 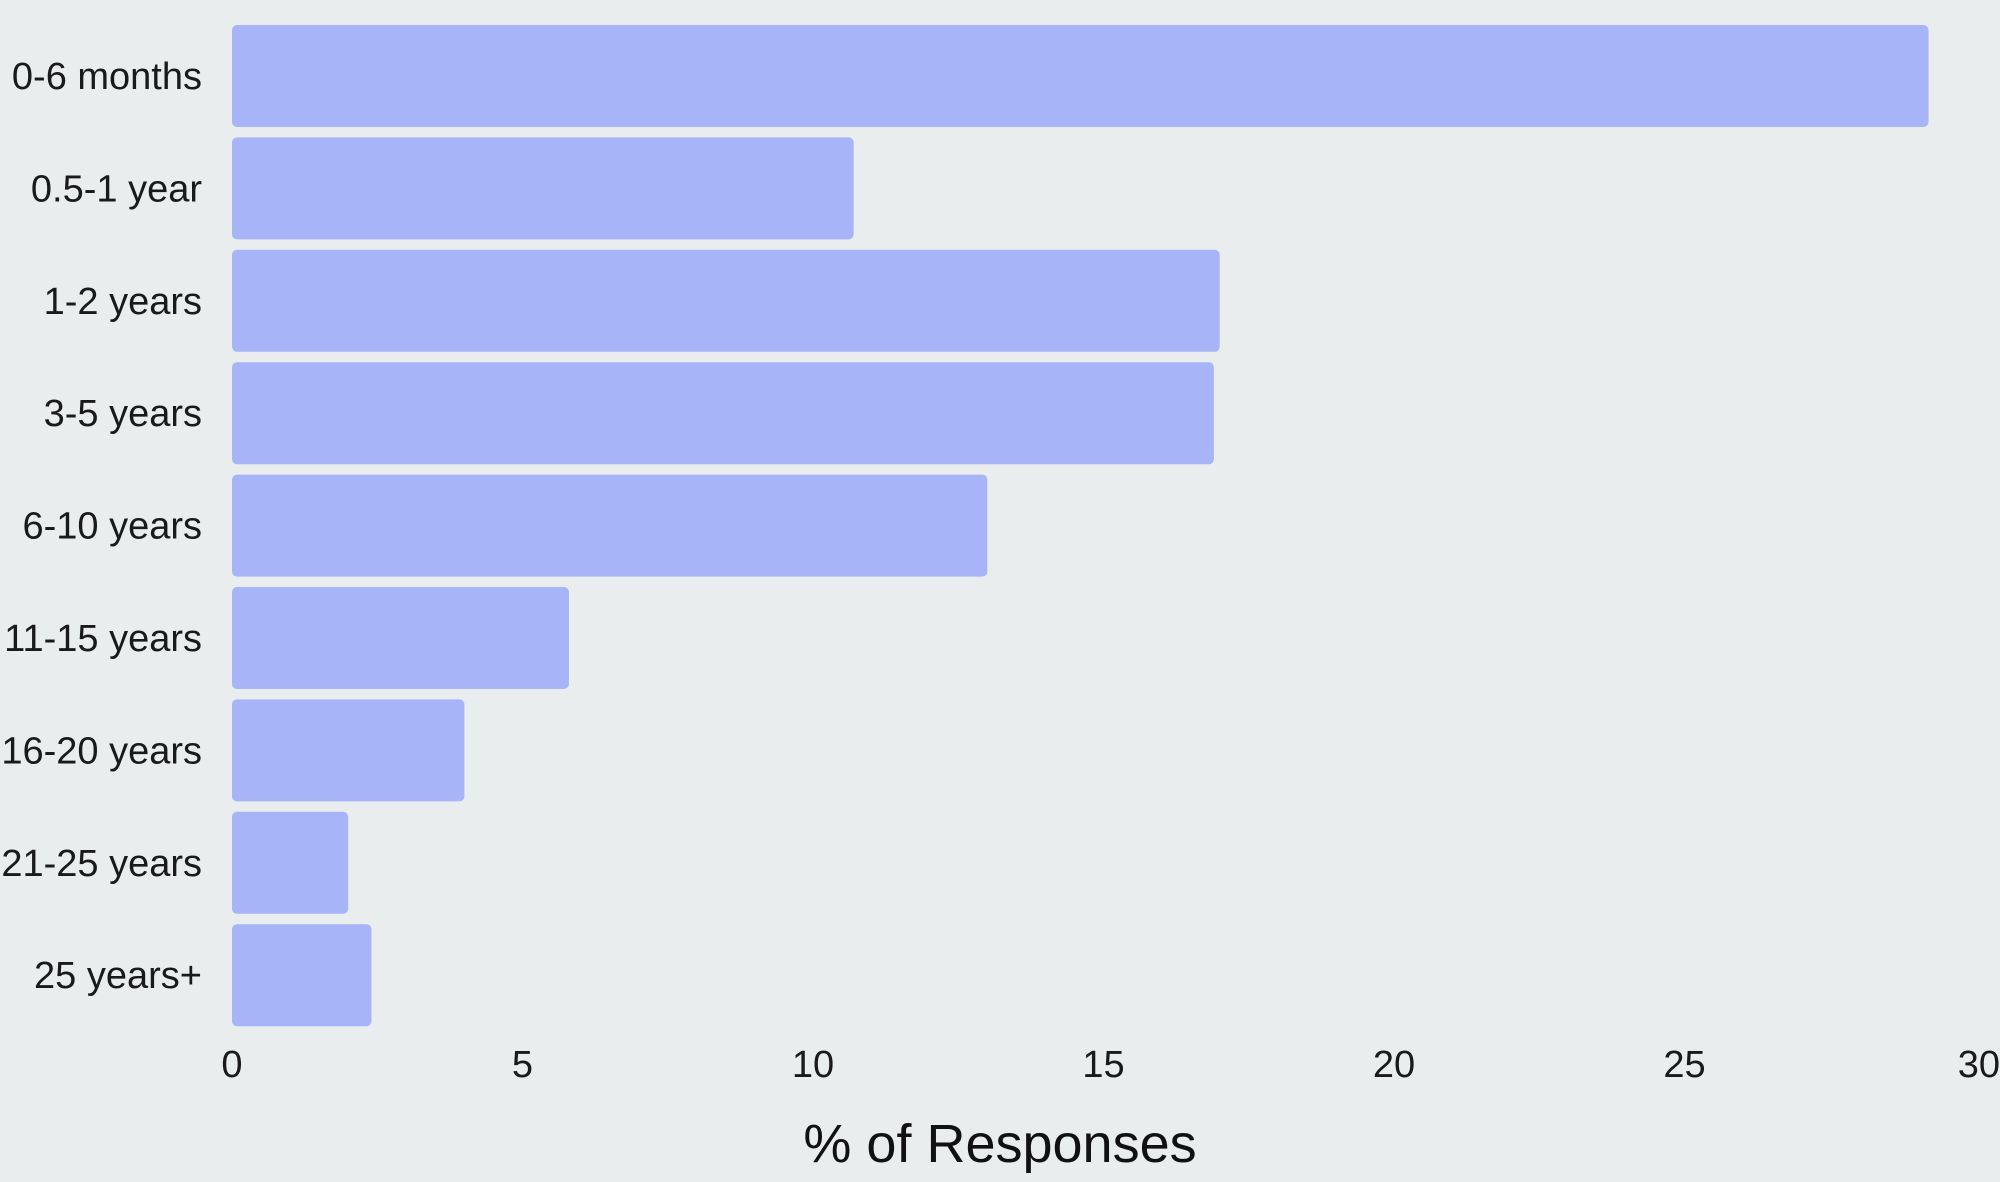 What do you see at coordinates (1684, 1065) in the screenshot?
I see `x-tick-label-5: 25` at bounding box center [1684, 1065].